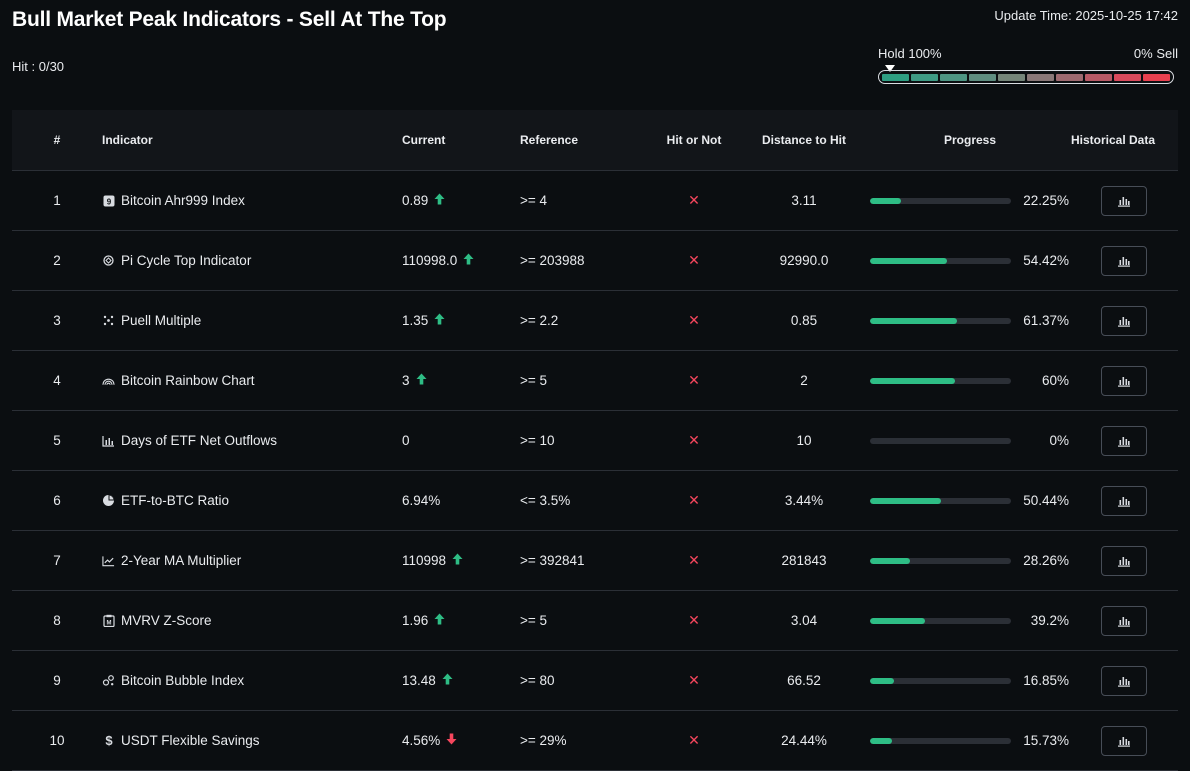 This screenshot has height=771, width=1190. What do you see at coordinates (252, 680) in the screenshot?
I see `indicator-cell: Bitcoin Bubble Index` at bounding box center [252, 680].